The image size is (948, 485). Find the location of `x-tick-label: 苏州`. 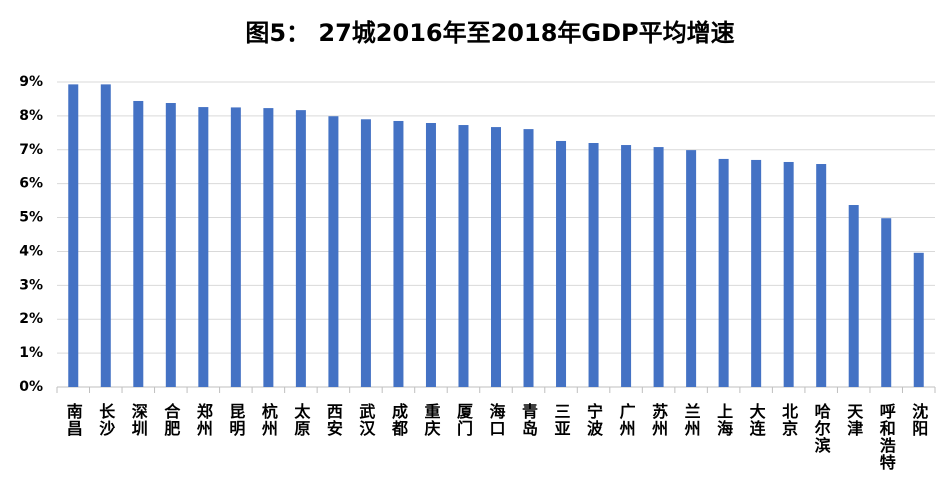

x-tick-label: 苏州 is located at coordinates (659, 419).